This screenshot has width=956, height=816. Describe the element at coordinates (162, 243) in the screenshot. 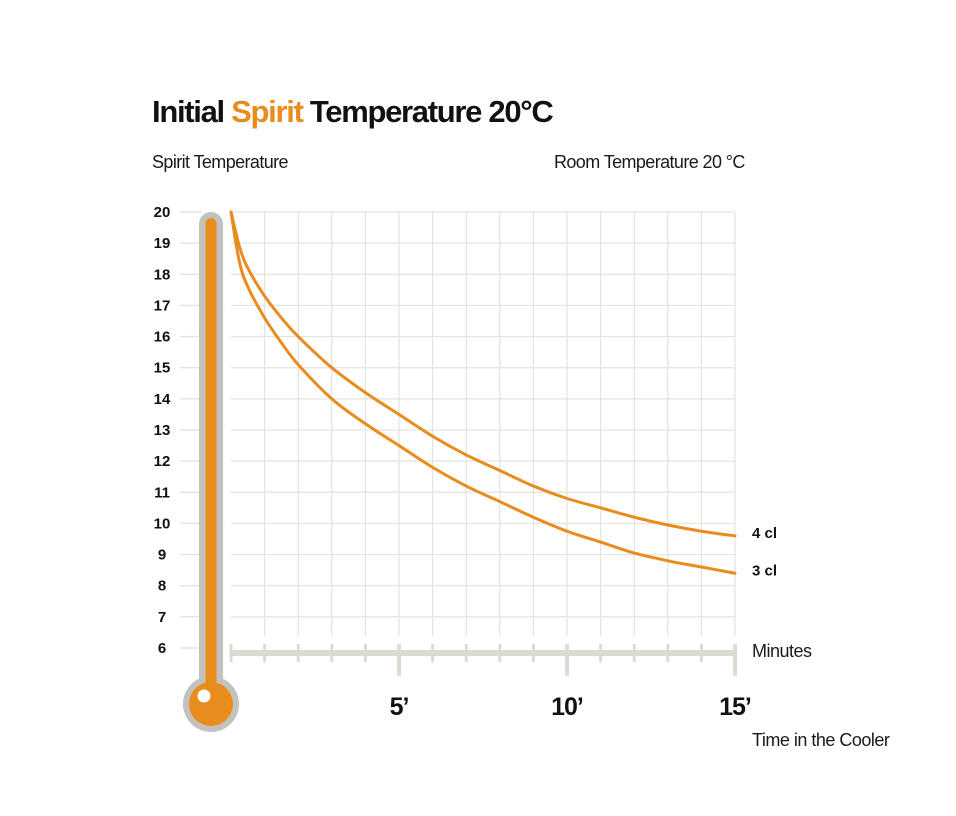

I see `y-tick-label: 19` at that location.